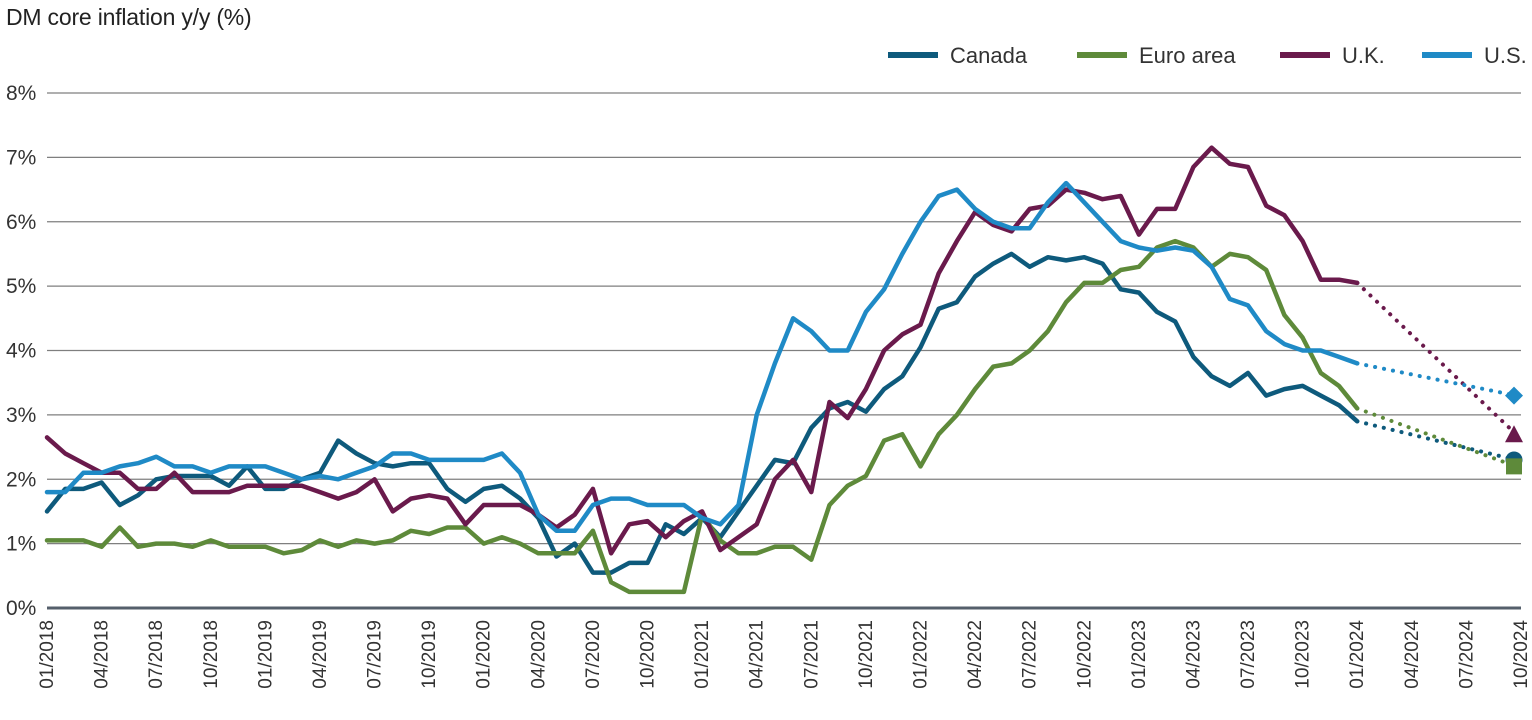 Image resolution: width=1532 pixels, height=720 pixels. What do you see at coordinates (429, 654) in the screenshot?
I see `x-tick-label: 10/2019` at bounding box center [429, 654].